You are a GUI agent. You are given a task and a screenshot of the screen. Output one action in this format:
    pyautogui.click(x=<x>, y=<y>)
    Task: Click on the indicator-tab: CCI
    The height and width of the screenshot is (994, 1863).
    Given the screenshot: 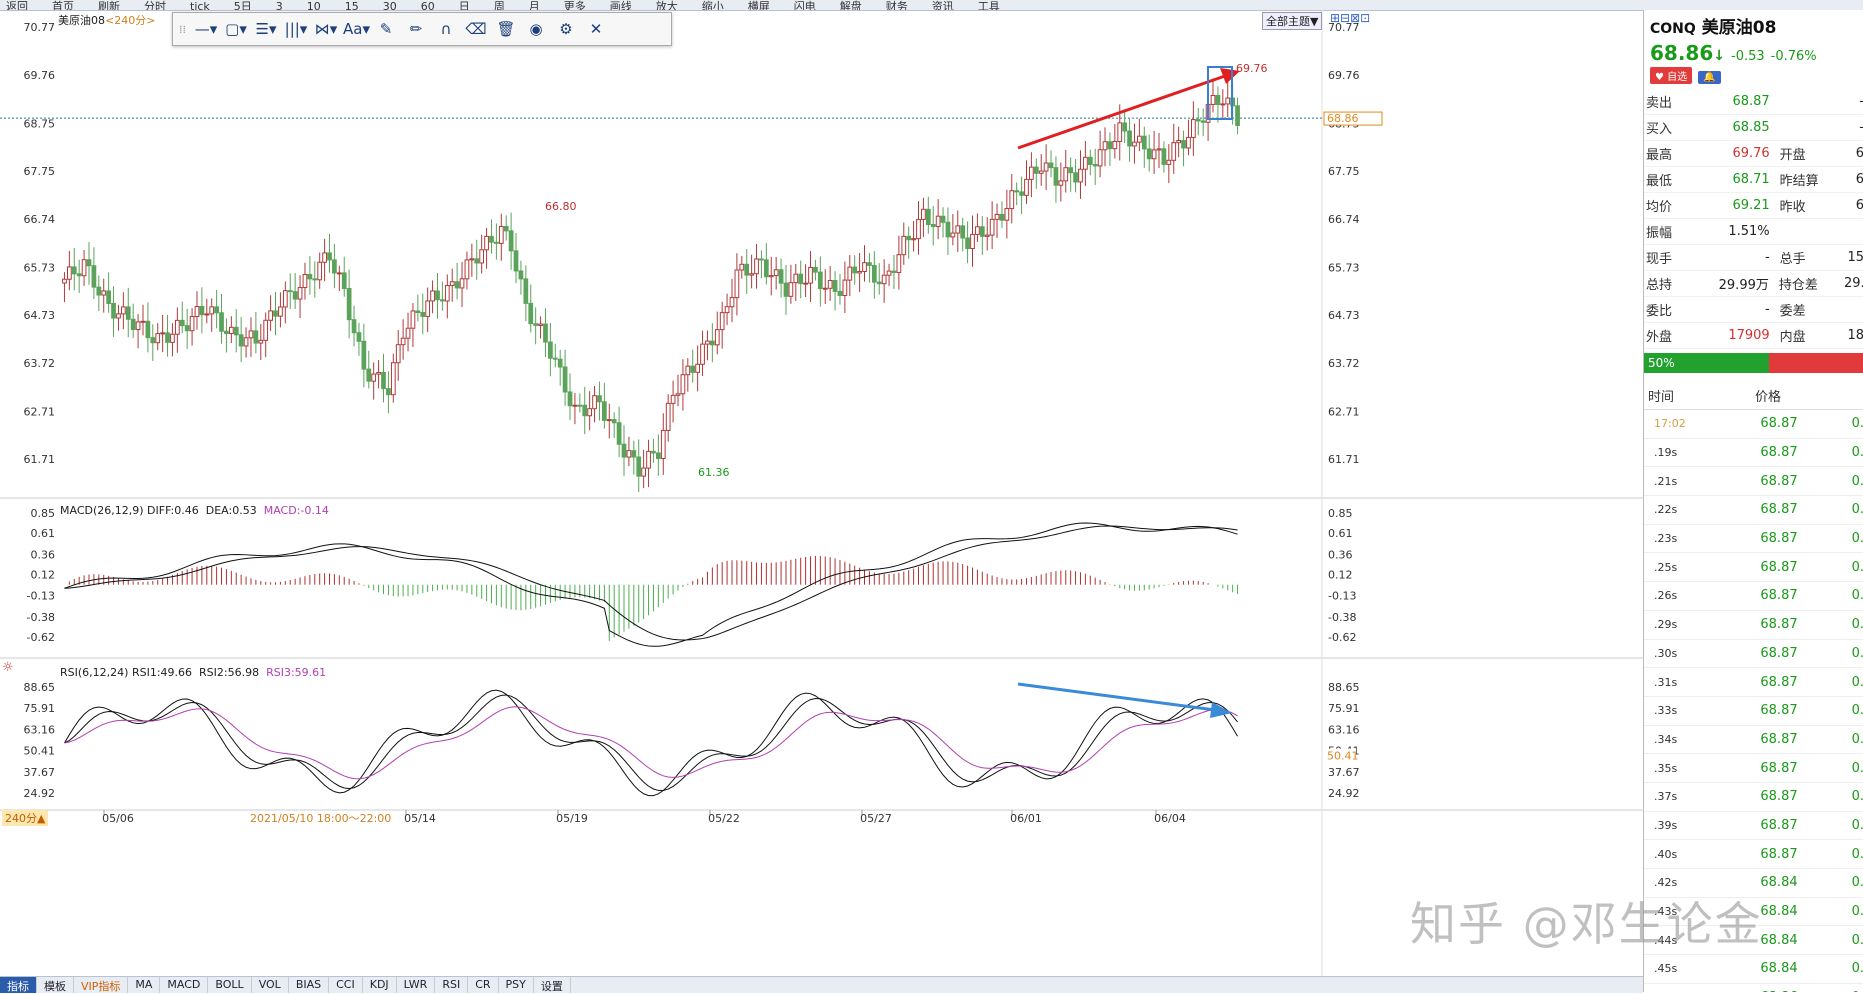 What is the action you would take?
    pyautogui.click(x=346, y=985)
    